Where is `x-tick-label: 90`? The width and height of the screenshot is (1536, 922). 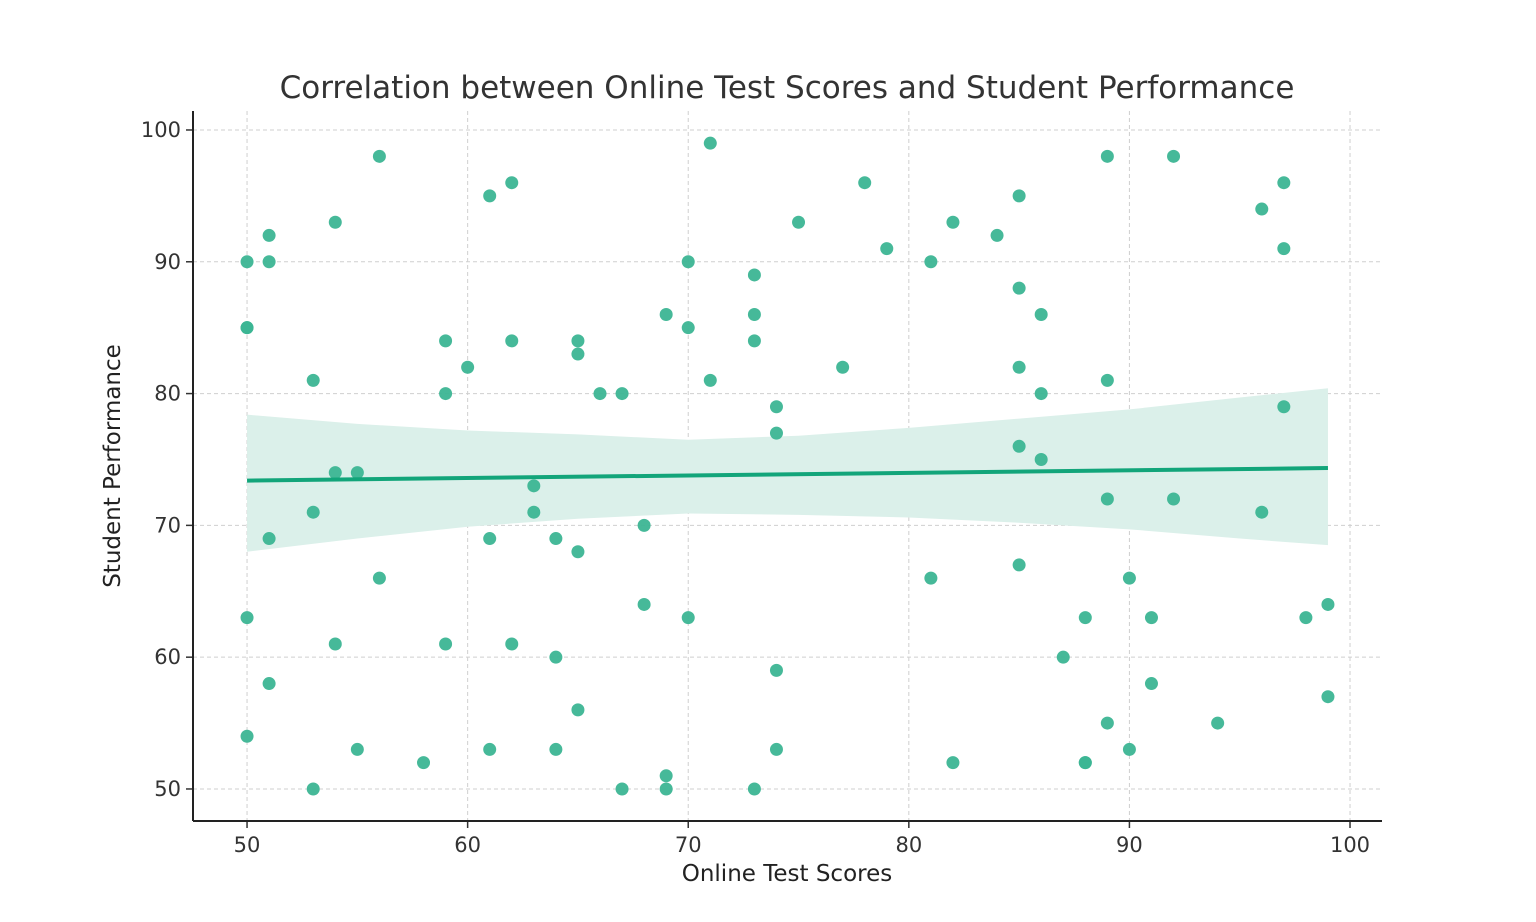 x-tick-label: 90 is located at coordinates (1129, 845).